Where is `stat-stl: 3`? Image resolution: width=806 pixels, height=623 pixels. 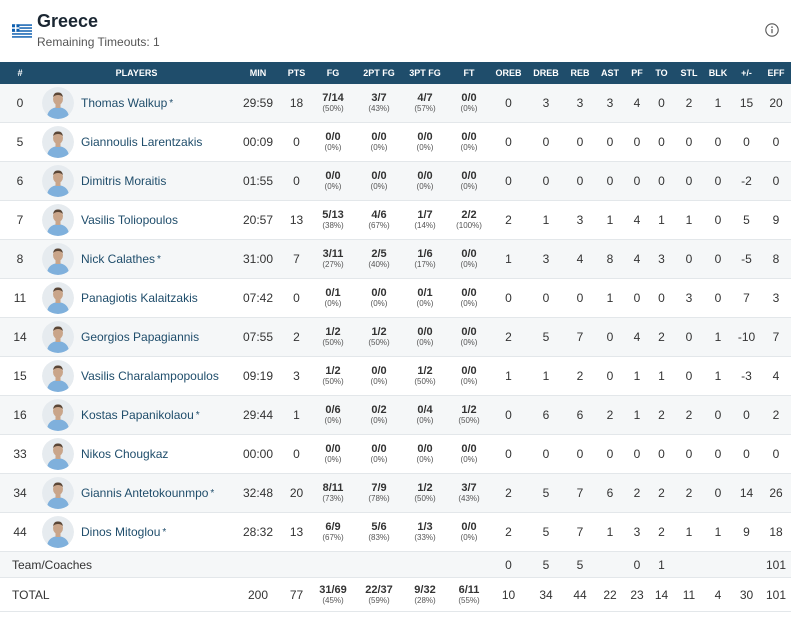 stat-stl: 3 is located at coordinates (689, 298).